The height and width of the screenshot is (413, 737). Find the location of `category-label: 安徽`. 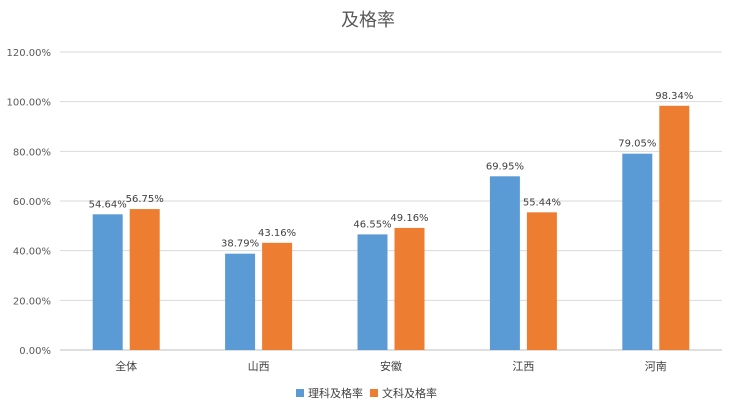

category-label: 安徽 is located at coordinates (391, 366).